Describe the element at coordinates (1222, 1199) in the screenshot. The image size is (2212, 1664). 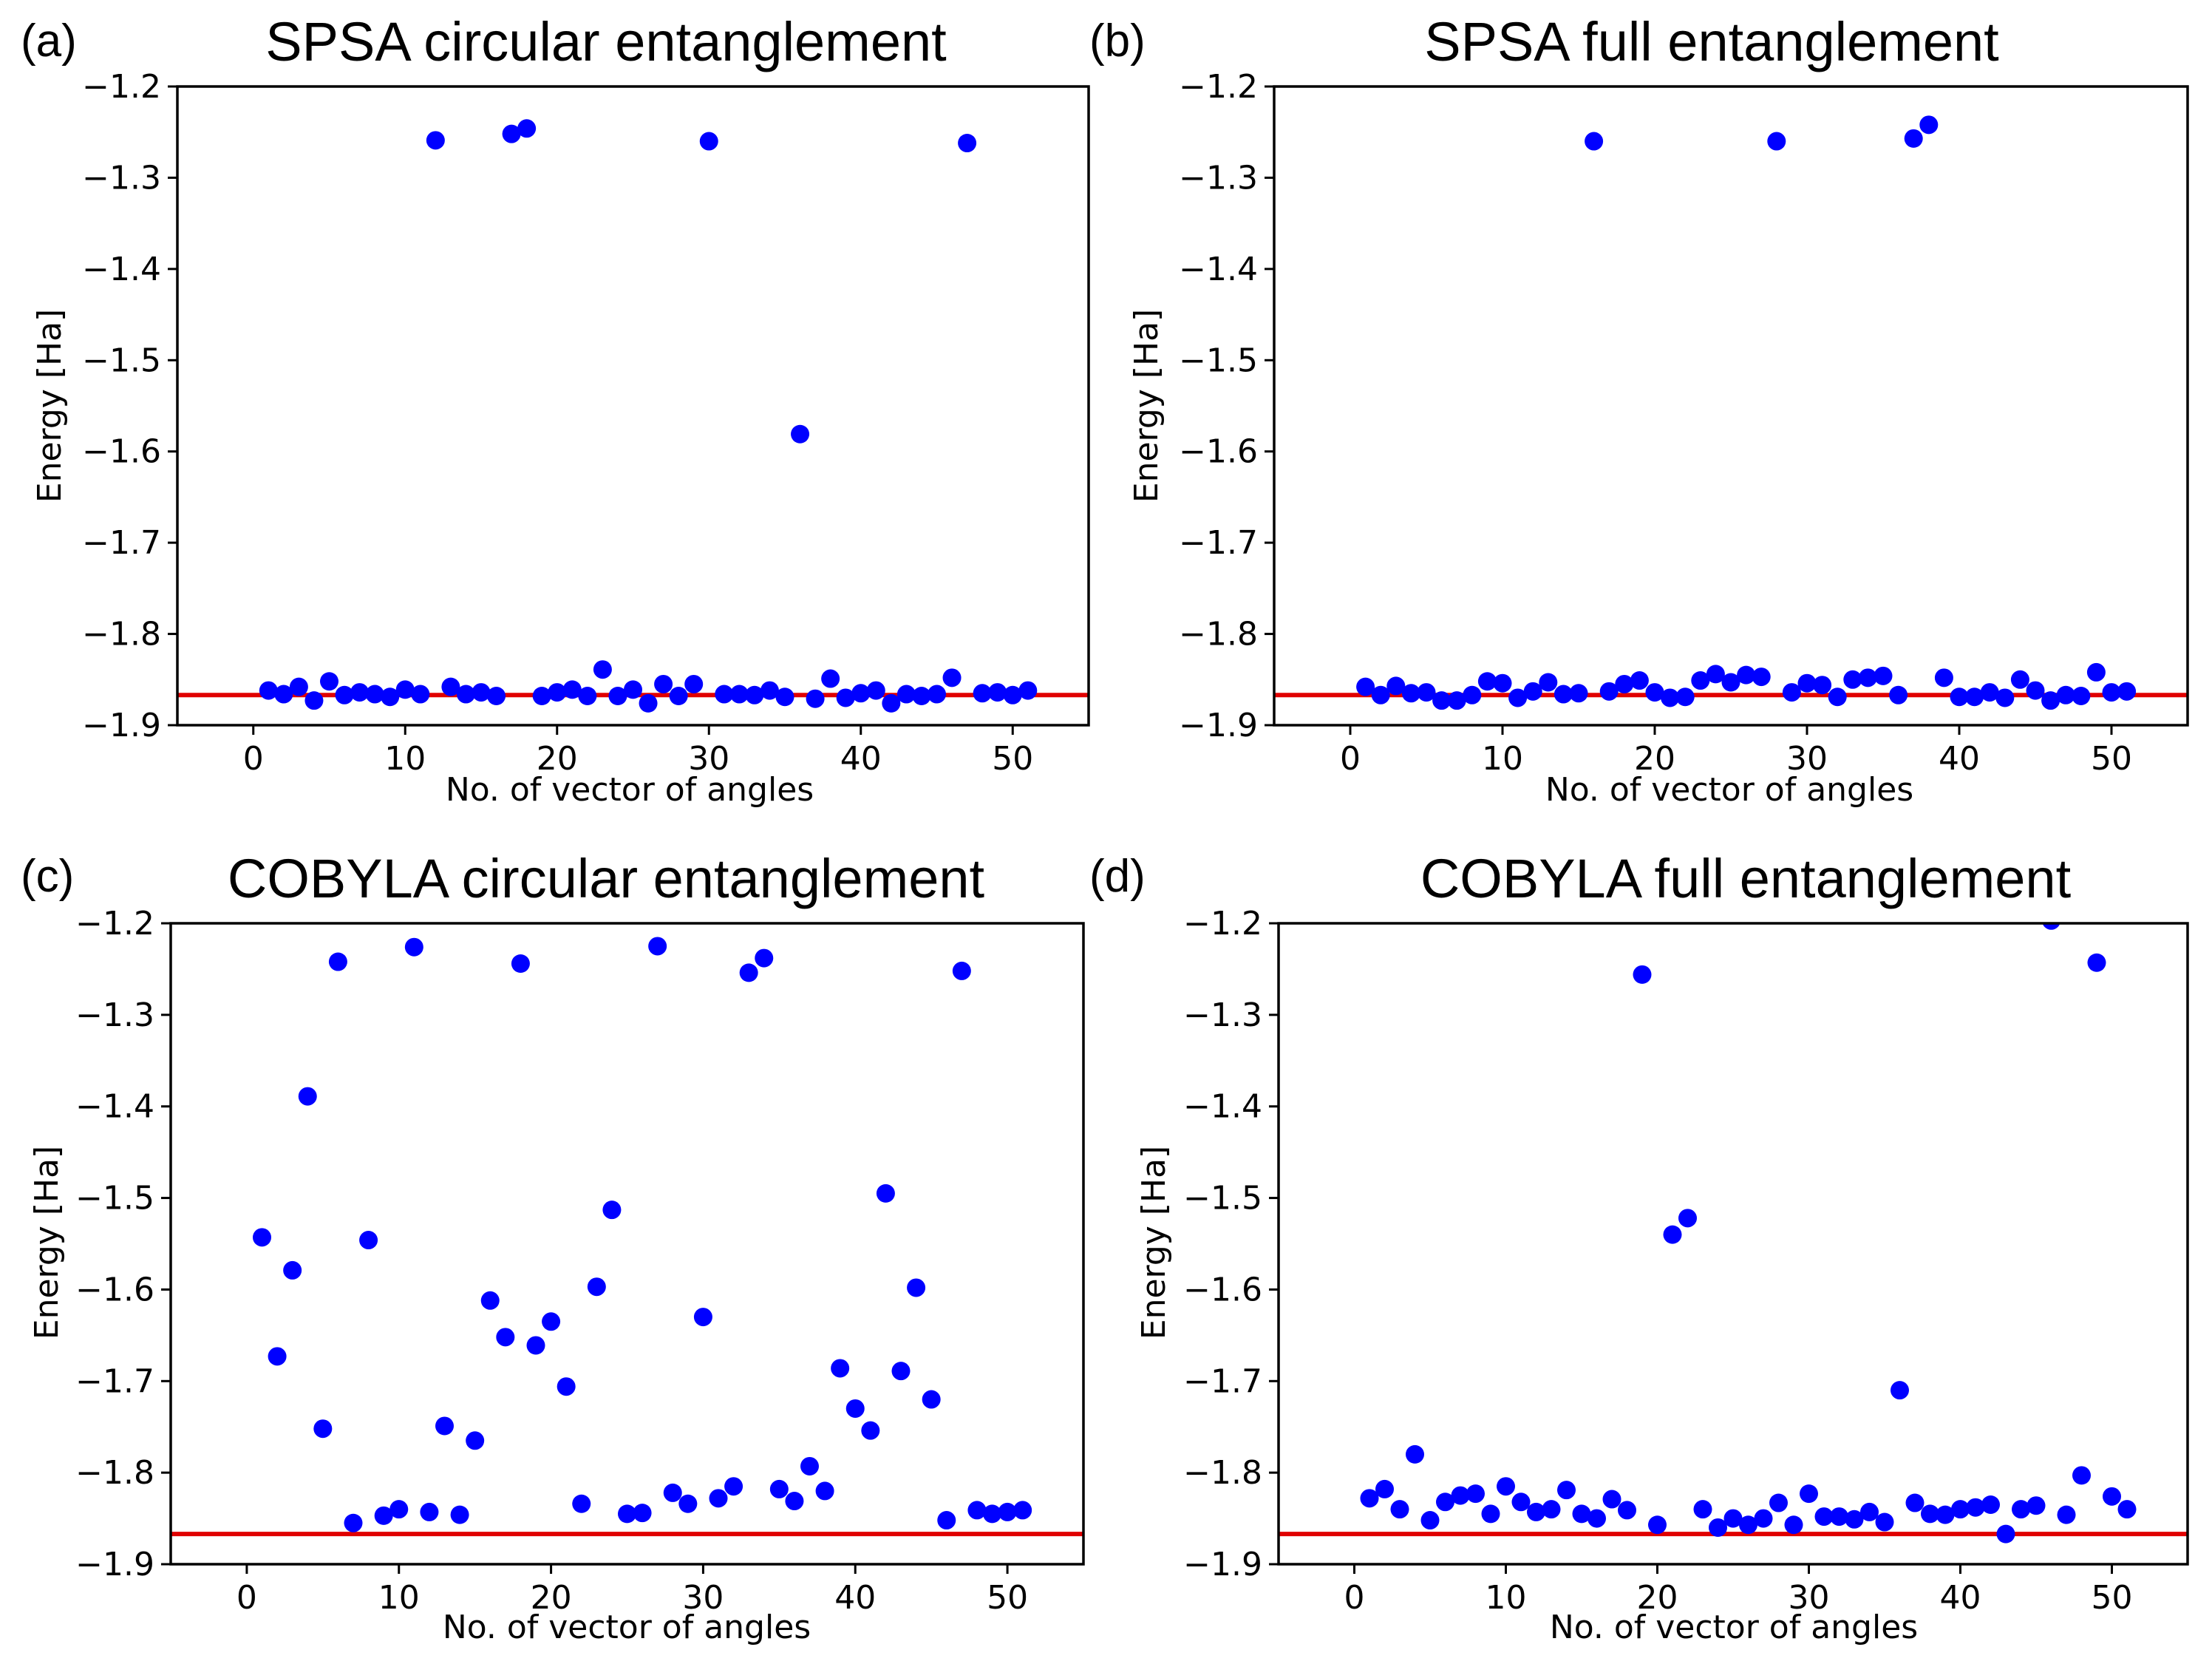
I see `y-tick-label-d-15: −1.5` at that location.